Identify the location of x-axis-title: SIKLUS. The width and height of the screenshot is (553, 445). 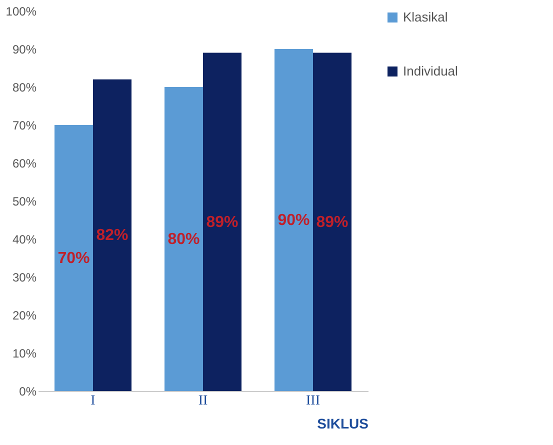
(342, 424).